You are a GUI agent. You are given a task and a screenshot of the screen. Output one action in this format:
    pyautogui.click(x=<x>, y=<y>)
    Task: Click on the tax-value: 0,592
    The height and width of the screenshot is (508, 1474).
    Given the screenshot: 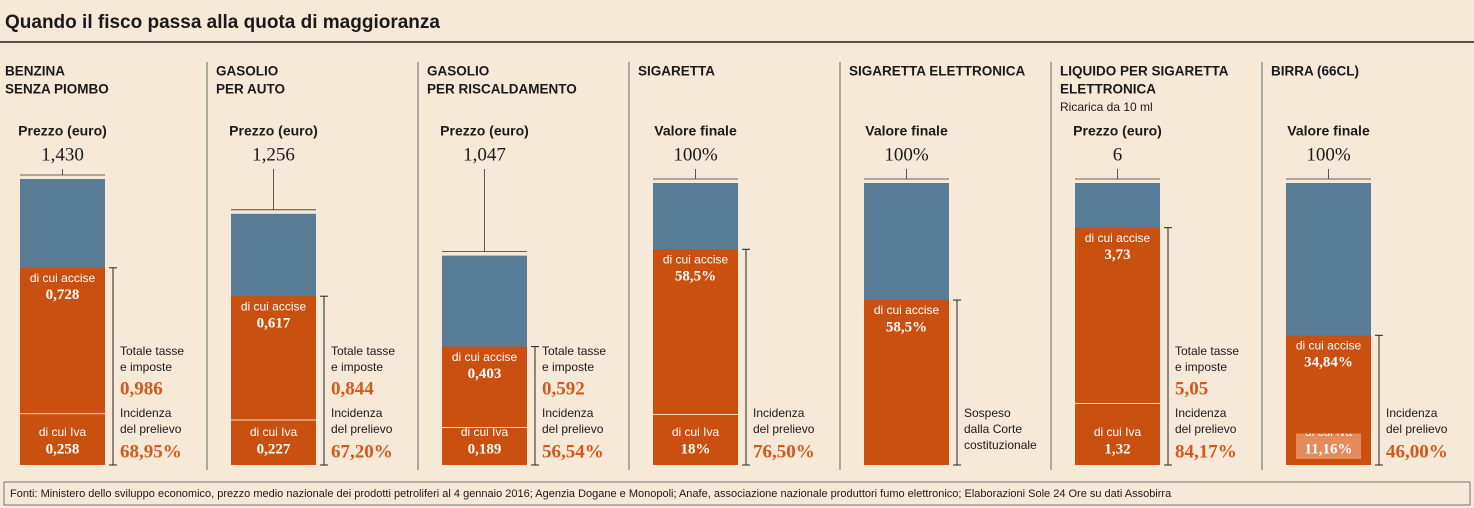 What is the action you would take?
    pyautogui.click(x=563, y=388)
    